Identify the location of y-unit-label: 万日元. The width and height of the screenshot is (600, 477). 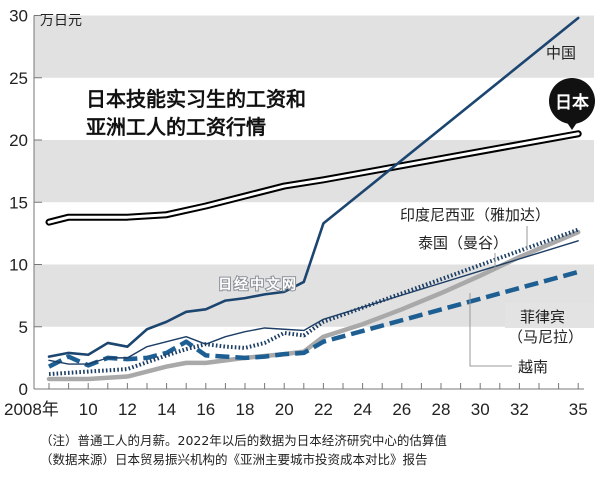
(61, 21).